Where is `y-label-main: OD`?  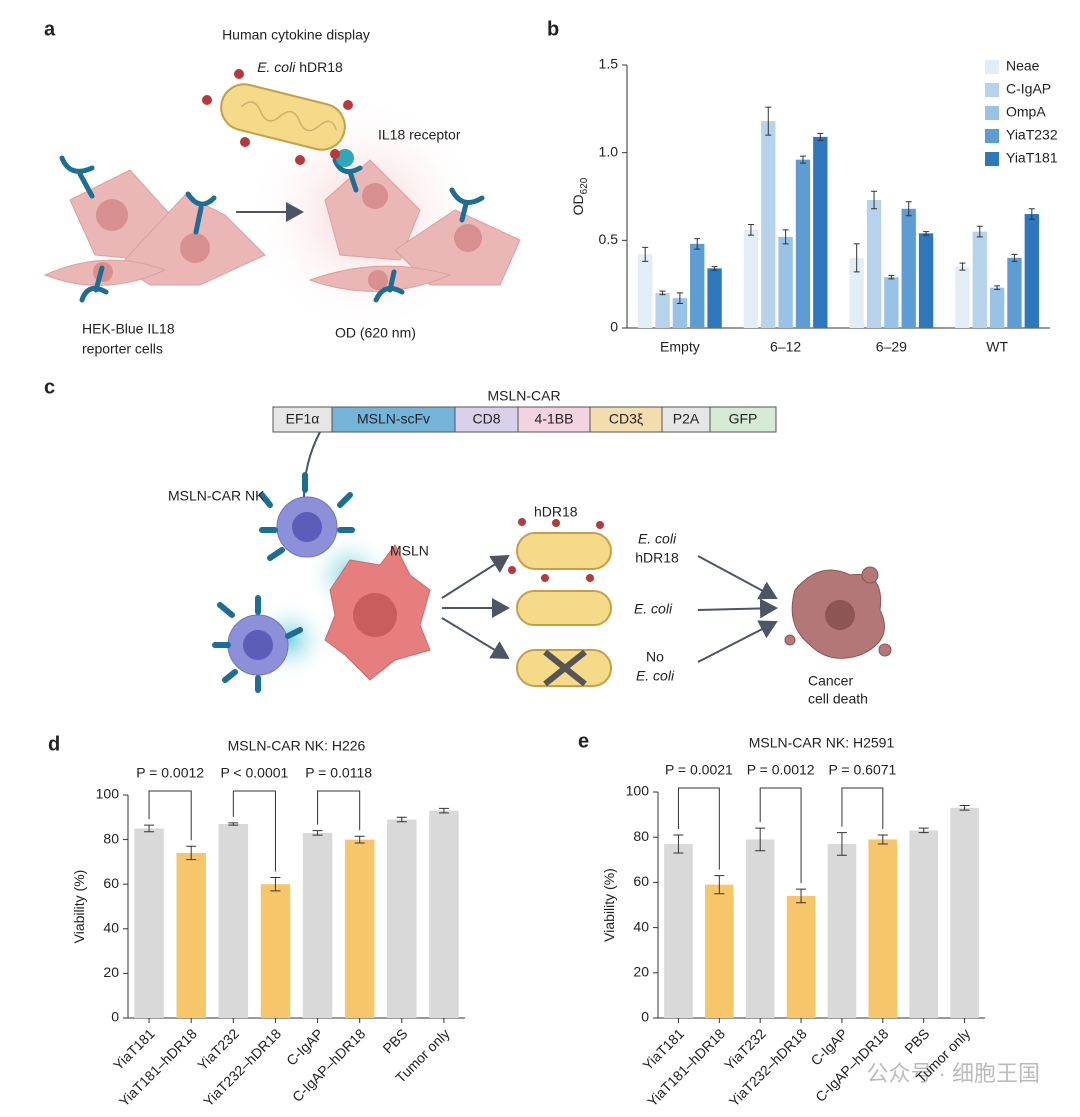
y-label-main: OD is located at coordinates (578, 204).